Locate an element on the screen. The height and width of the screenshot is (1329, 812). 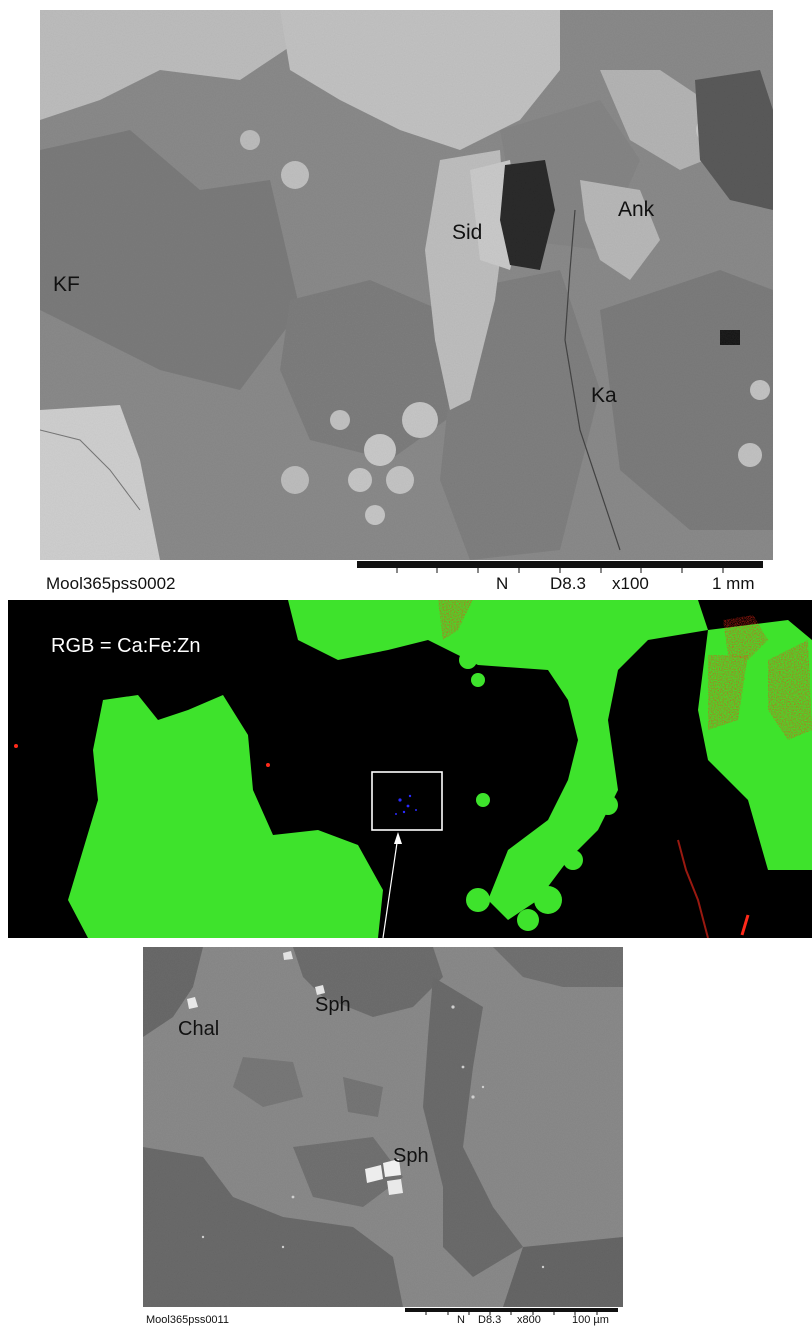
rgb-legend-title: RGB = Ca:Fe:Zn is located at coordinates (126, 646).